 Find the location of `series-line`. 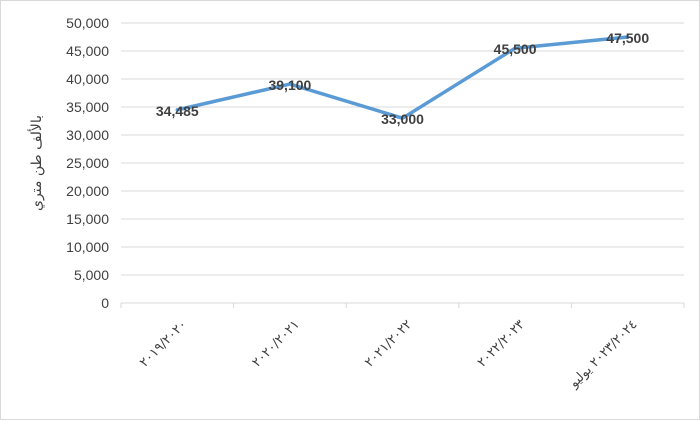

series-line is located at coordinates (402, 77).